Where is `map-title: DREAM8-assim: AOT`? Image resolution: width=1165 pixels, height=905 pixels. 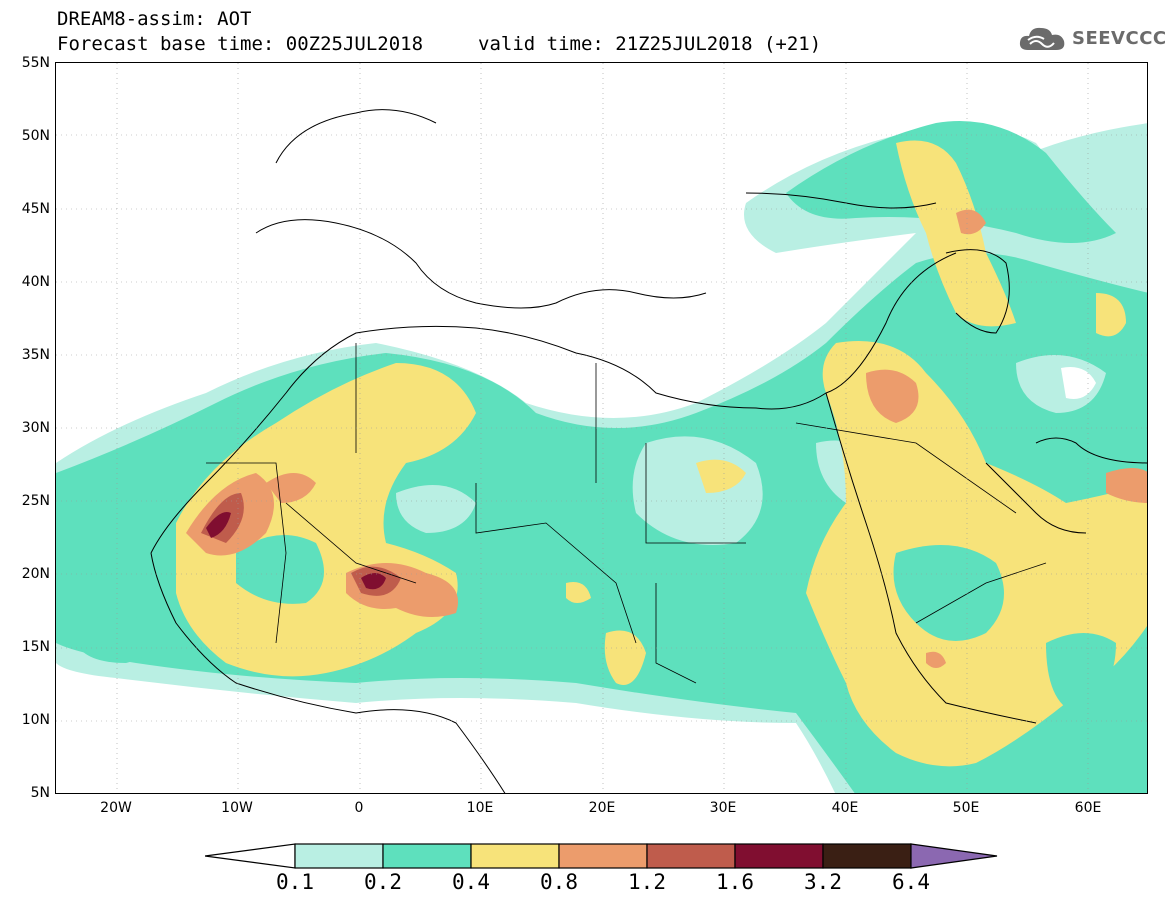 map-title: DREAM8-assim: AOT is located at coordinates (154, 19).